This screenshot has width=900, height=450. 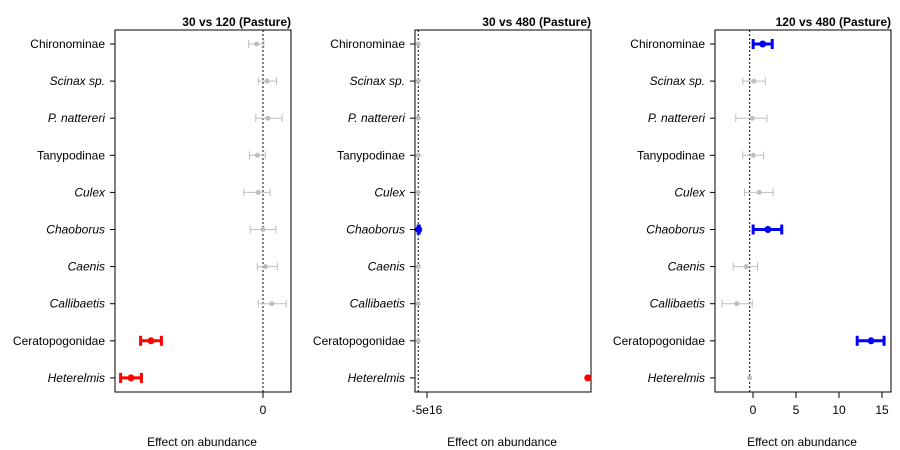 I want to click on x-tick-label: 5, so click(x=796, y=410).